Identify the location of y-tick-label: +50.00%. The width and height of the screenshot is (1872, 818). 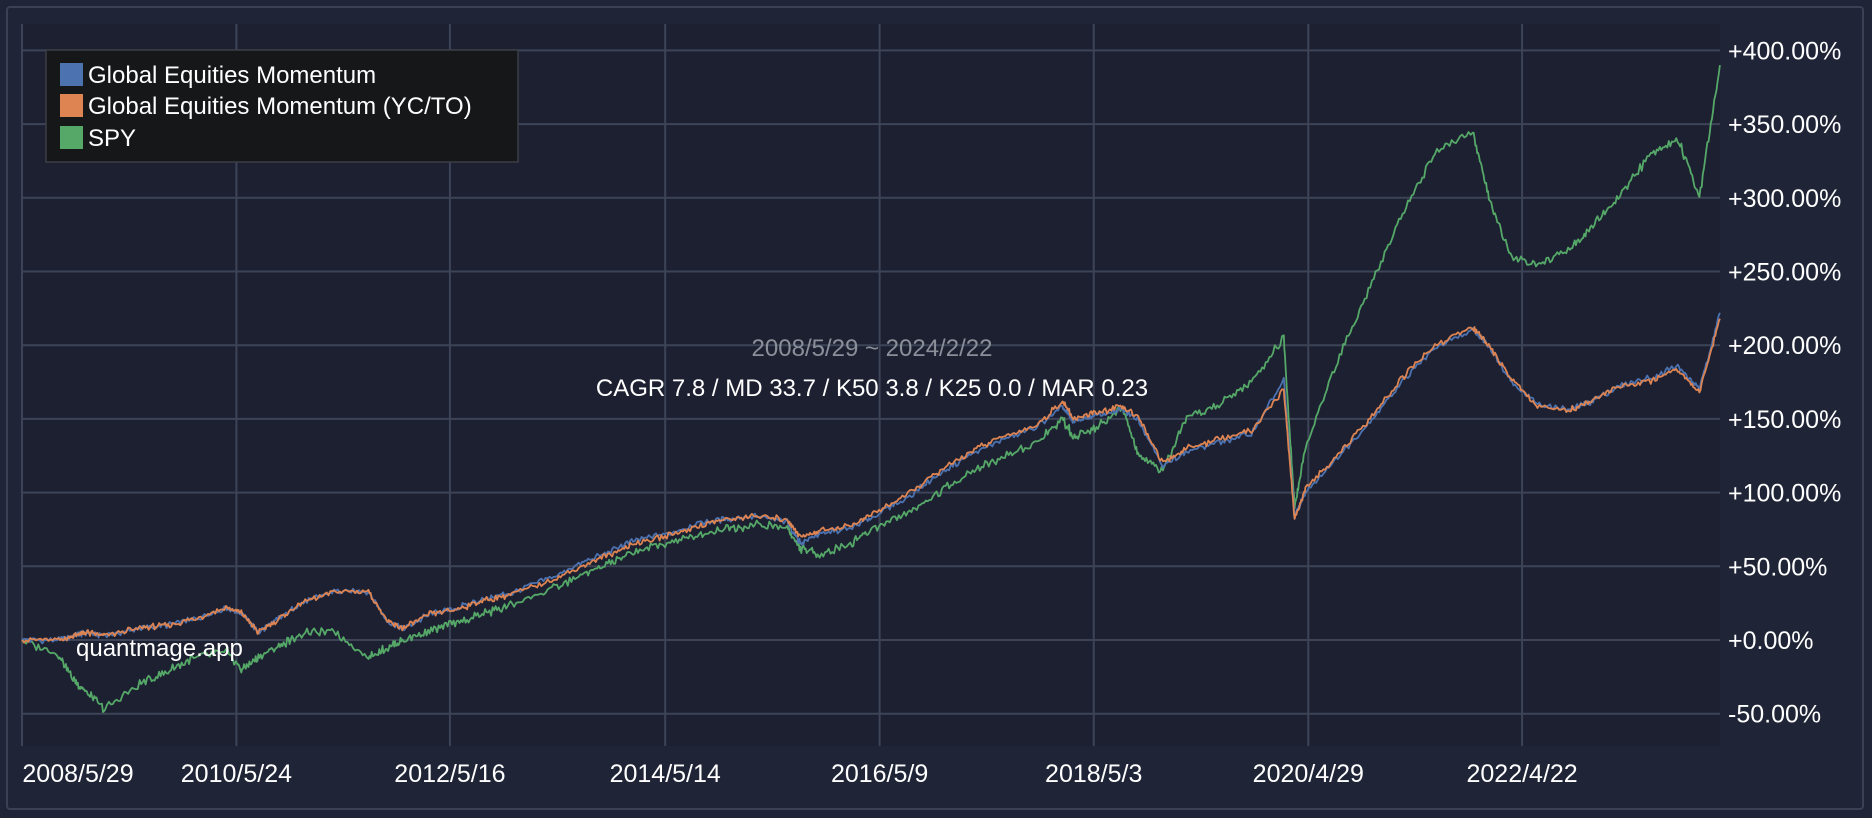
(1777, 567).